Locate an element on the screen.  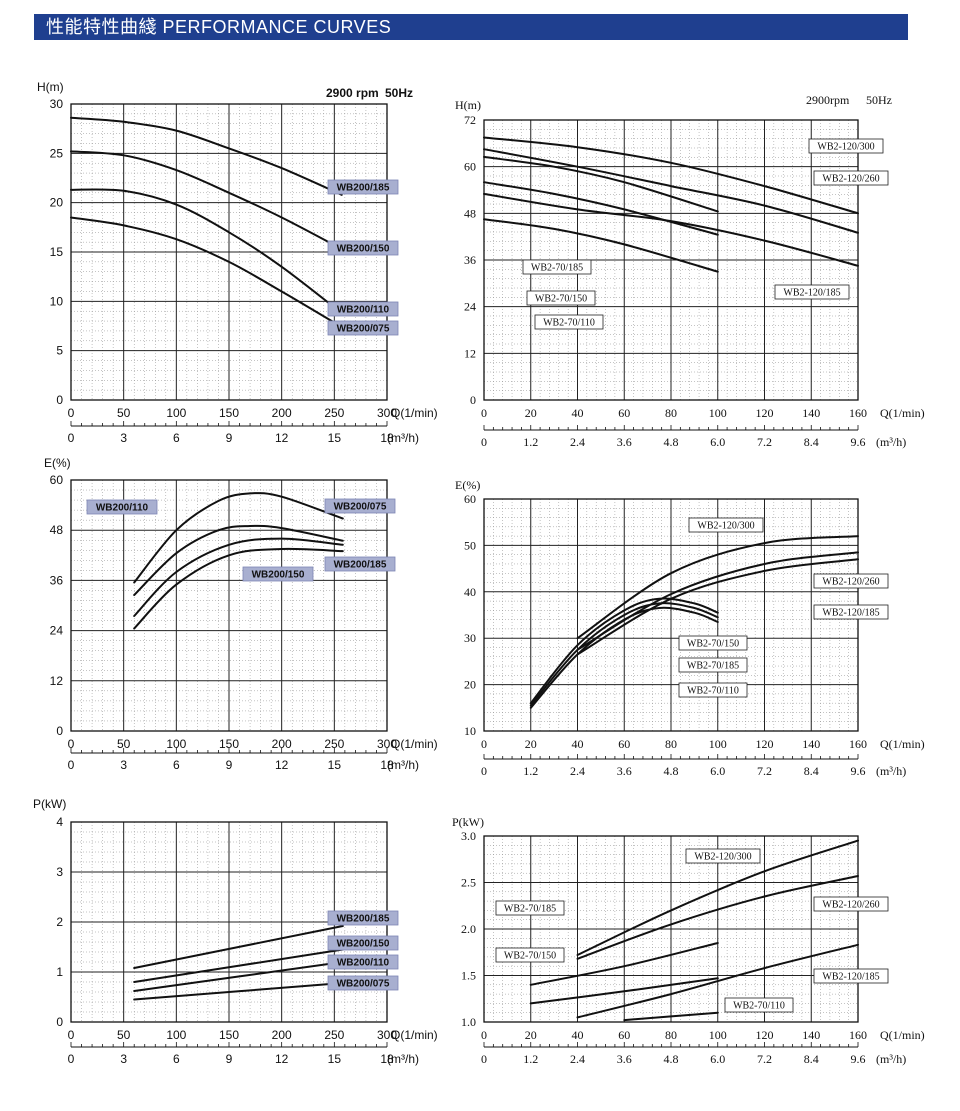
x2-tick-label: 3.6 is located at coordinates (624, 1059).